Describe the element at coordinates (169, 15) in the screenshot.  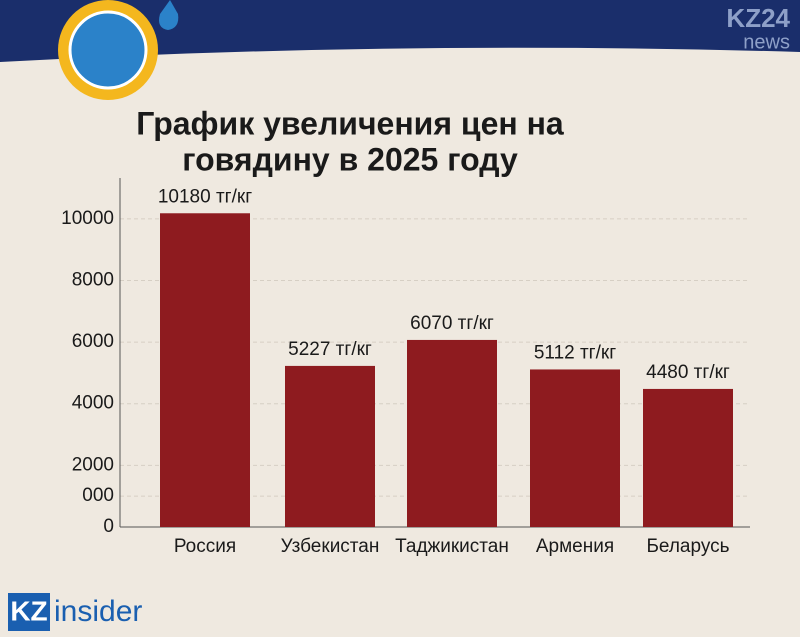
I see `logo-drop` at that location.